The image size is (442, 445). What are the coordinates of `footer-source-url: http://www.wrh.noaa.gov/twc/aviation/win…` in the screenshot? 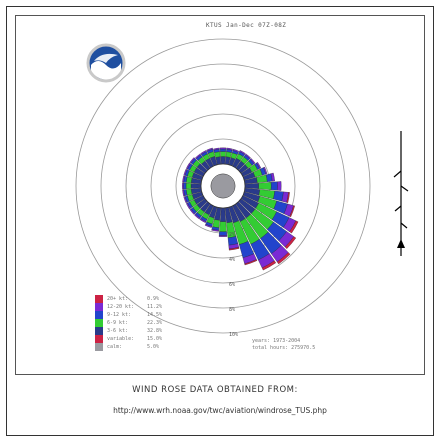 It's located at (220, 410).